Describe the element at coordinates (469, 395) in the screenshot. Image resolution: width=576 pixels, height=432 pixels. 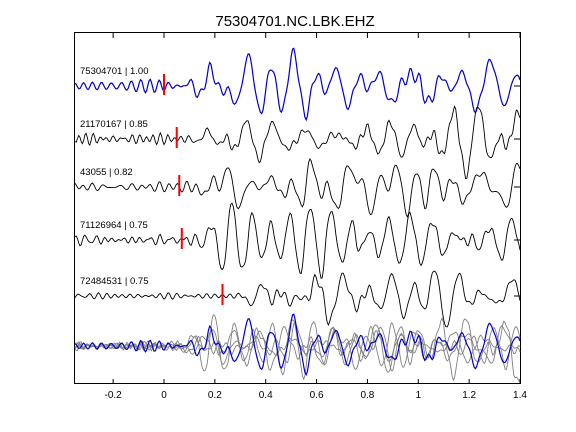
I see `x-tick-label: 1.2` at that location.